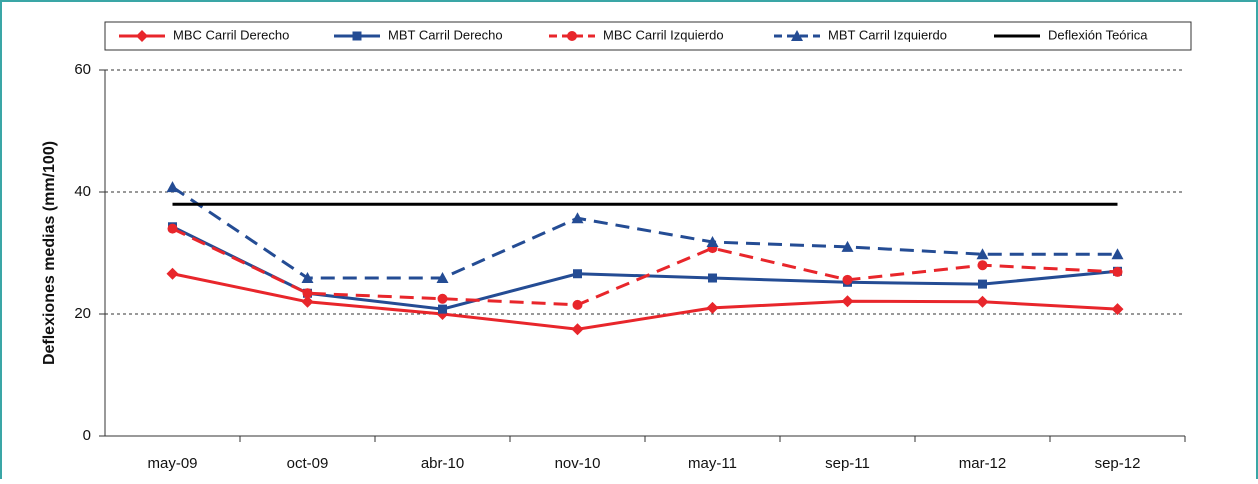 This screenshot has height=484, width=1258. Describe the element at coordinates (1118, 463) in the screenshot. I see `x-tick-label: sep-12` at that location.